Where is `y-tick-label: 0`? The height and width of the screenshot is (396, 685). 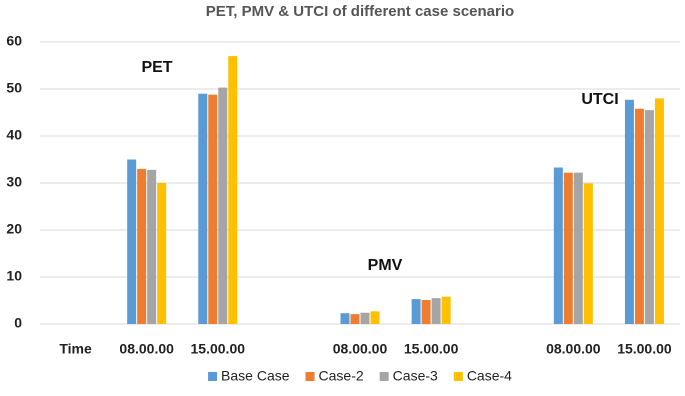 y-tick-label: 0 is located at coordinates (18, 323).